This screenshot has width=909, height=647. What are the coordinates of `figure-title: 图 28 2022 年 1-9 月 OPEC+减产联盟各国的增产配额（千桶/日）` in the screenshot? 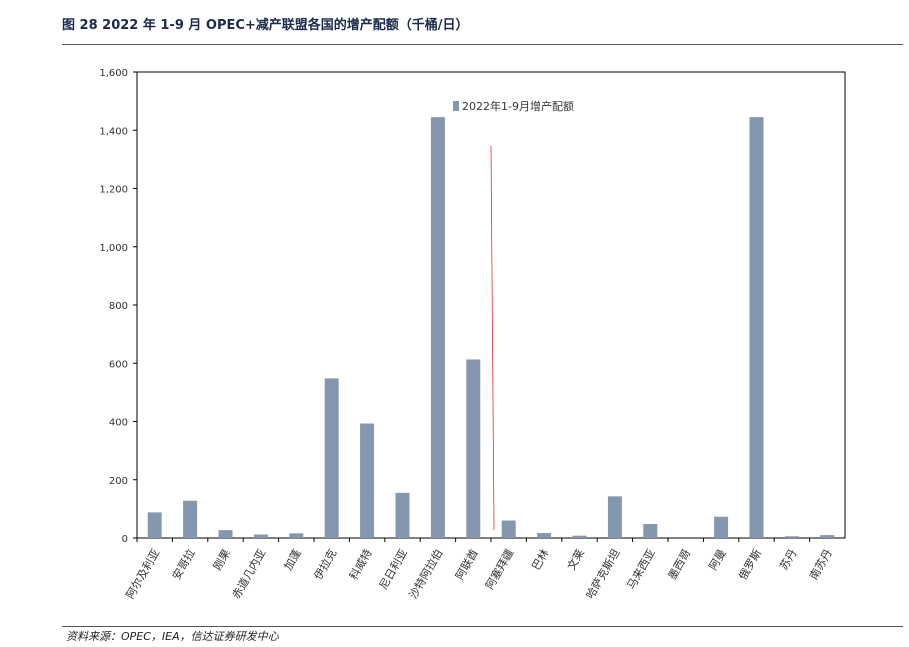 It's located at (265, 25).